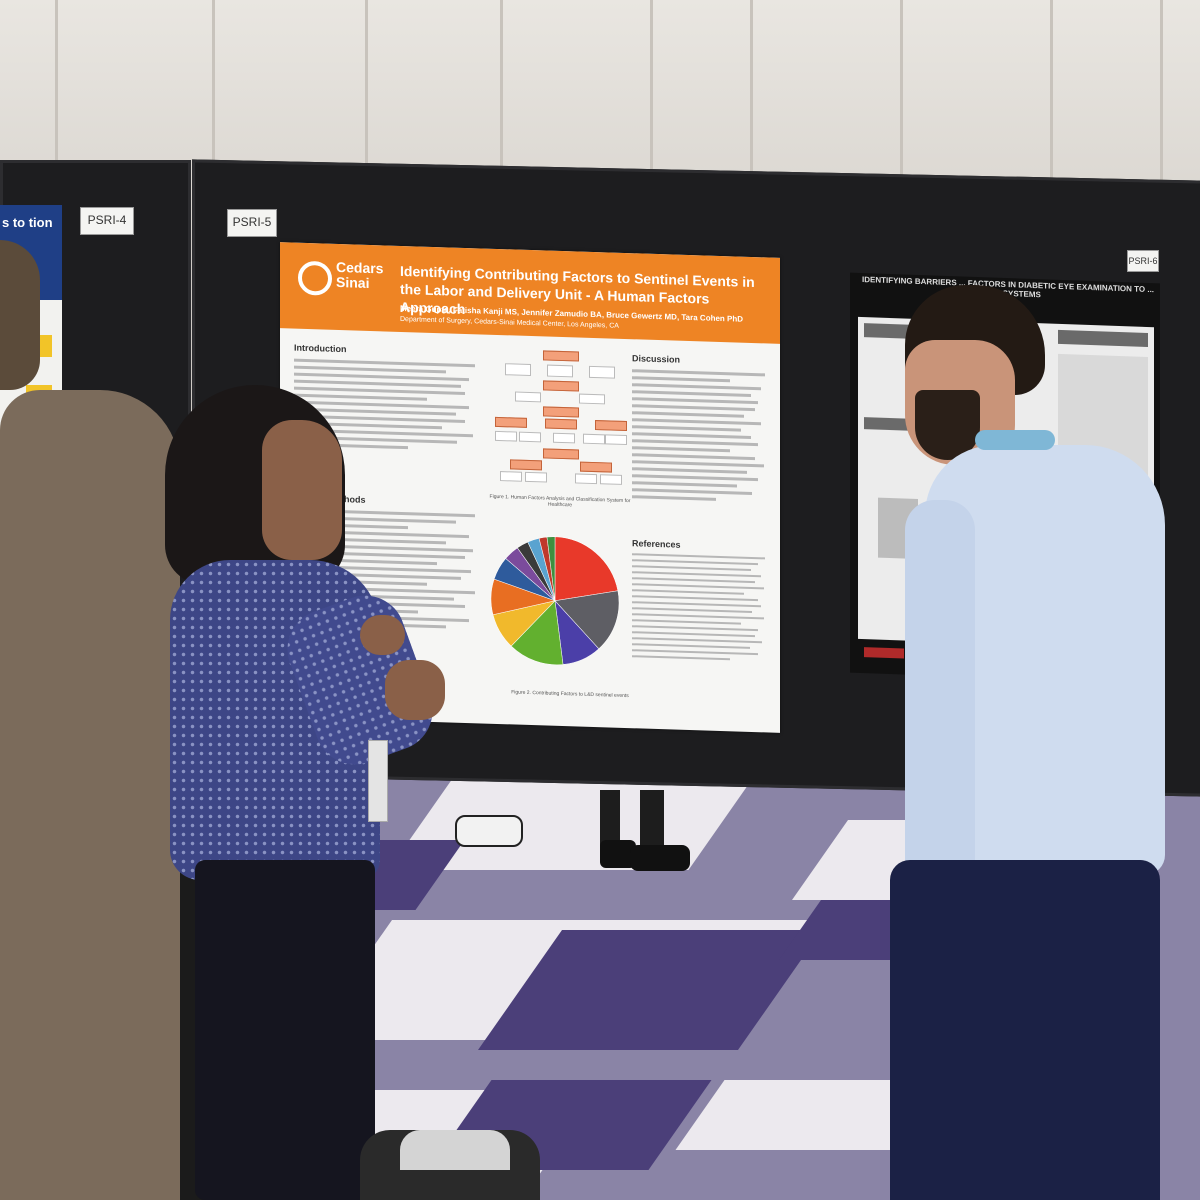 The height and width of the screenshot is (1200, 1200). Describe the element at coordinates (1015, 440) in the screenshot. I see `lanyard` at that location.